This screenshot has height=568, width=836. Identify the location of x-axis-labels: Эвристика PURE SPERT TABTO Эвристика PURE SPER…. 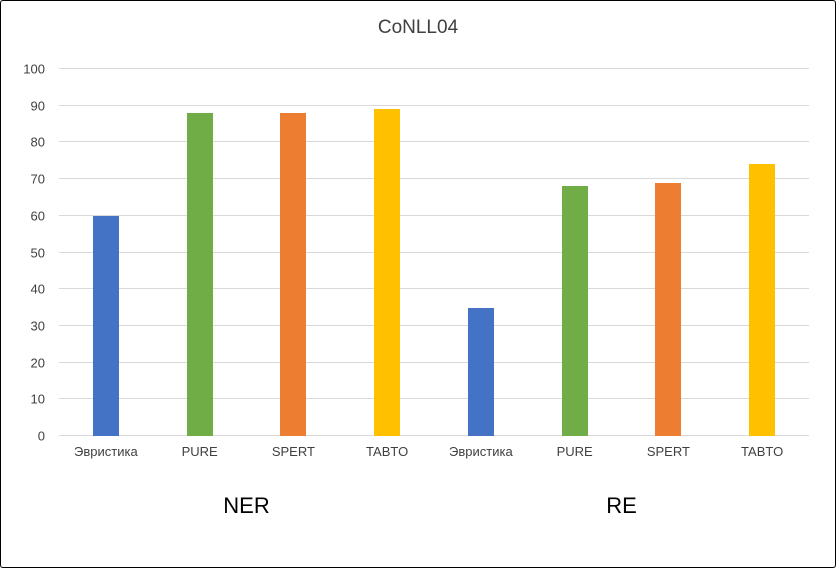
(434, 451).